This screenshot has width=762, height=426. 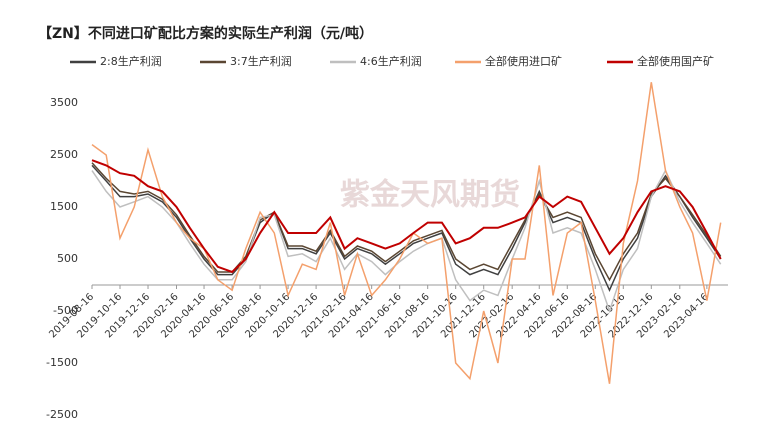 I want to click on y-tick-label: 2500, so click(x=64, y=154).